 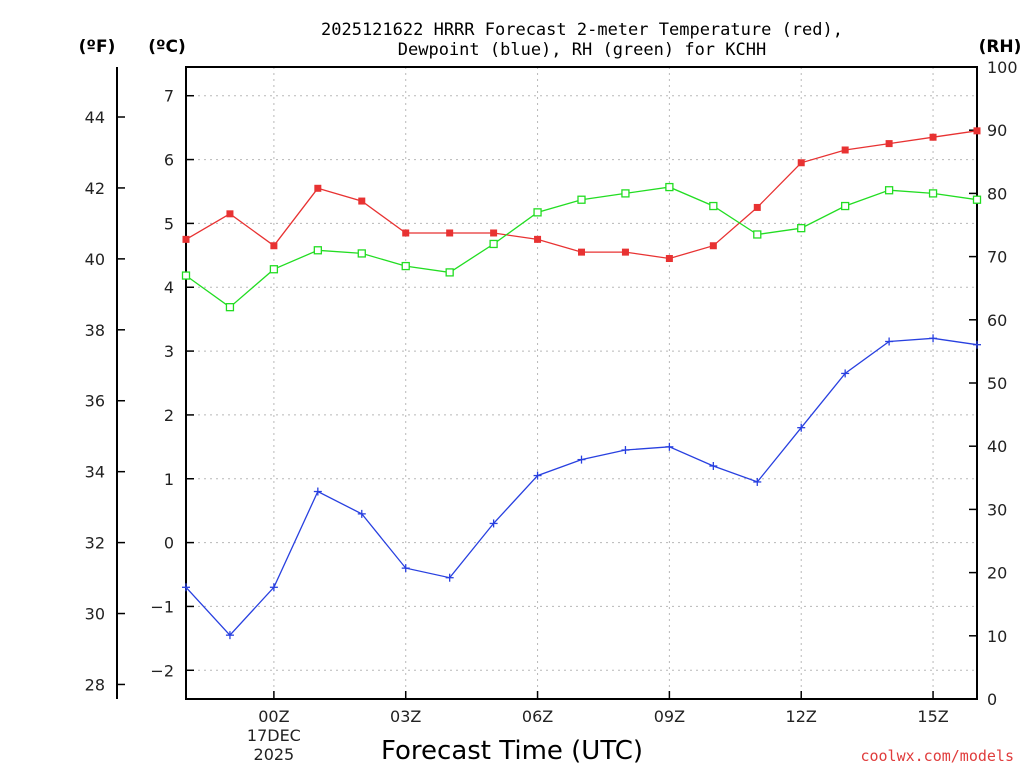 I want to click on temperature-line, so click(x=581, y=195).